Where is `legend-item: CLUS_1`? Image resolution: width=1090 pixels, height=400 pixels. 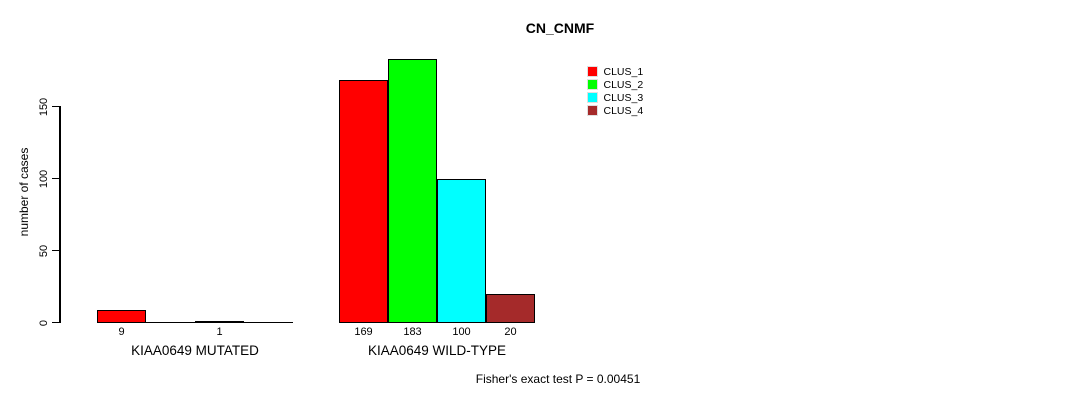 legend-item: CLUS_1 is located at coordinates (615, 71).